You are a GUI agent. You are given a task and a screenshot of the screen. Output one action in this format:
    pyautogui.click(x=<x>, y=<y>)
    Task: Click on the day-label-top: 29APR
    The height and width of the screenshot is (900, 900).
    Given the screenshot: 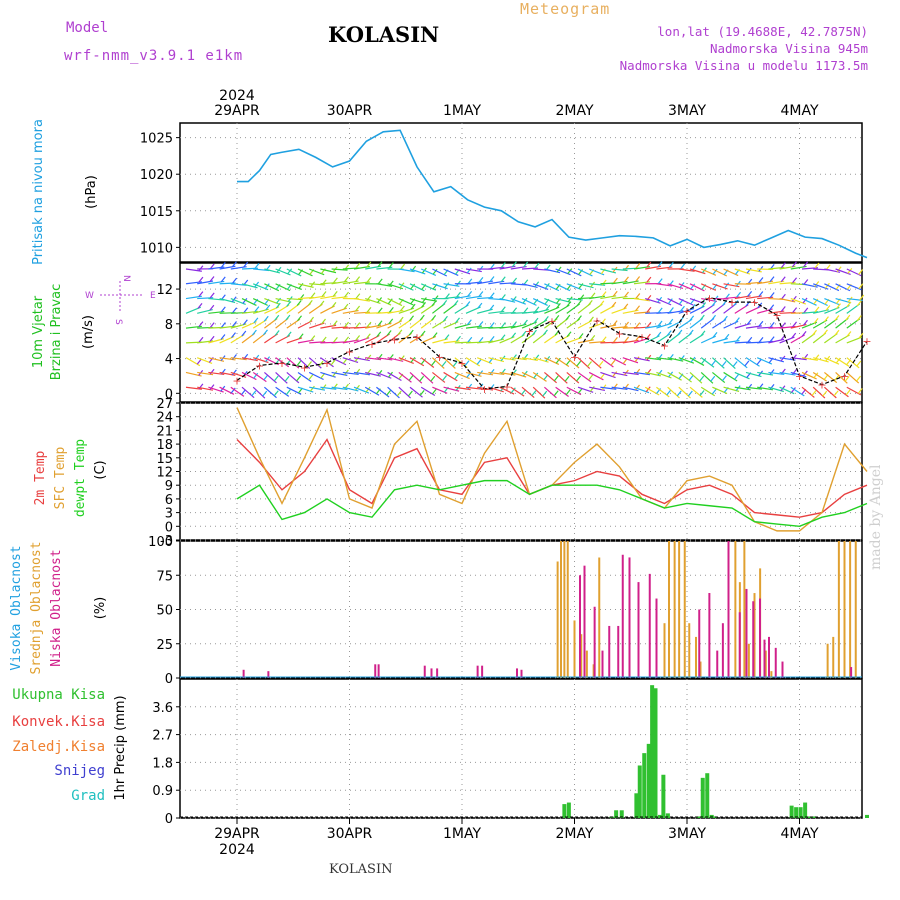 What is the action you would take?
    pyautogui.click(x=237, y=111)
    